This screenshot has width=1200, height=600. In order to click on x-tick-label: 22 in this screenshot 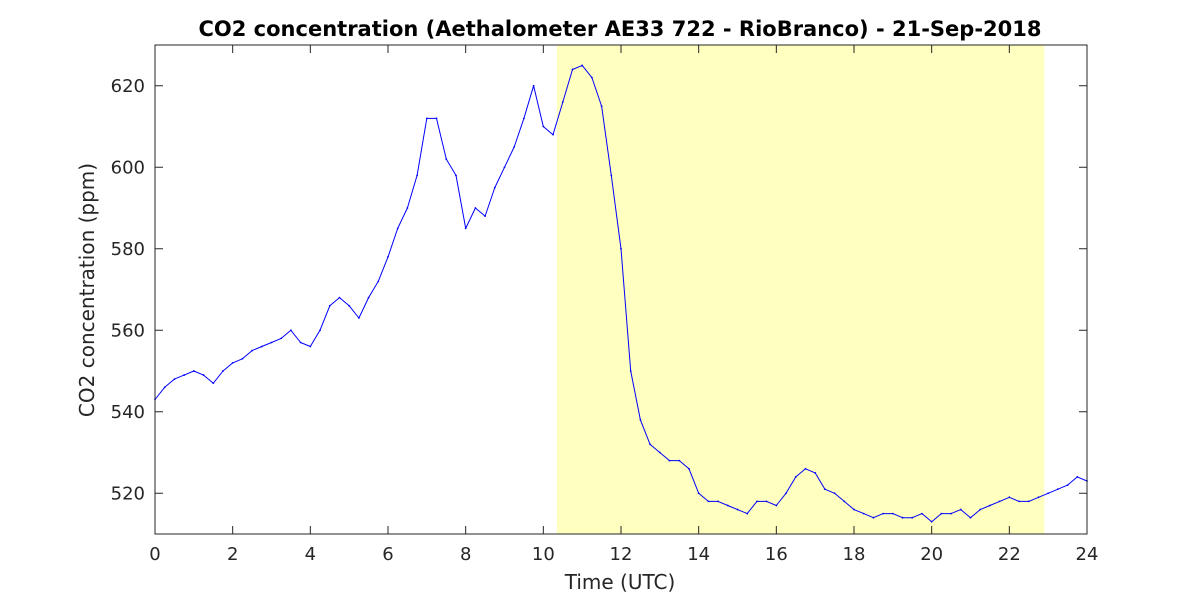, I will do `click(1009, 554)`.